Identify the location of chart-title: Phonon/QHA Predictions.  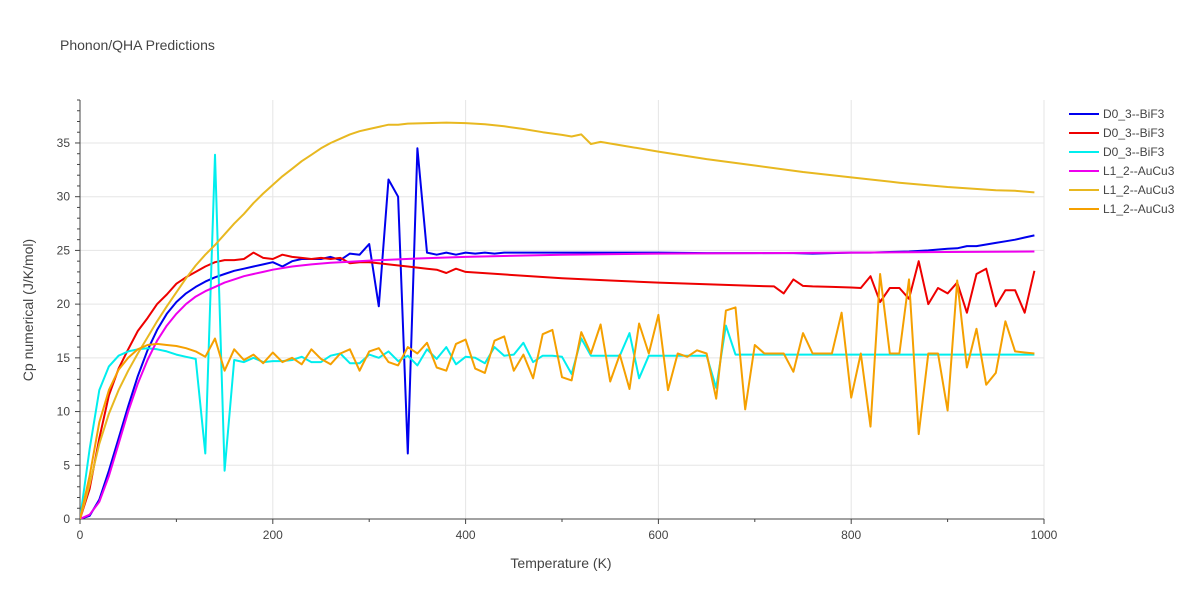
(137, 45).